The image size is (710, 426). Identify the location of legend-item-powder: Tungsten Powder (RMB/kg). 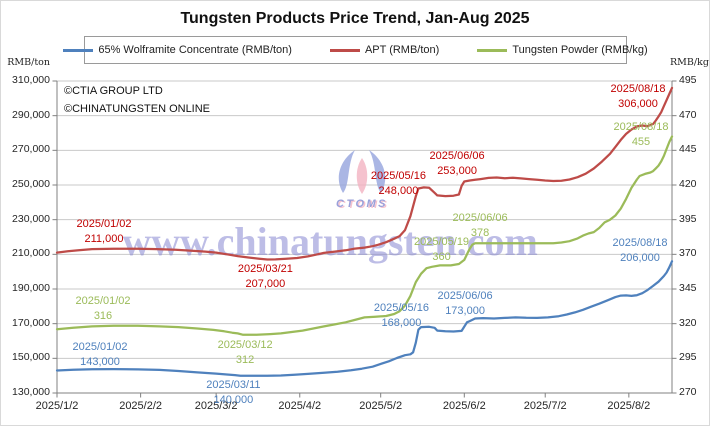
(562, 50).